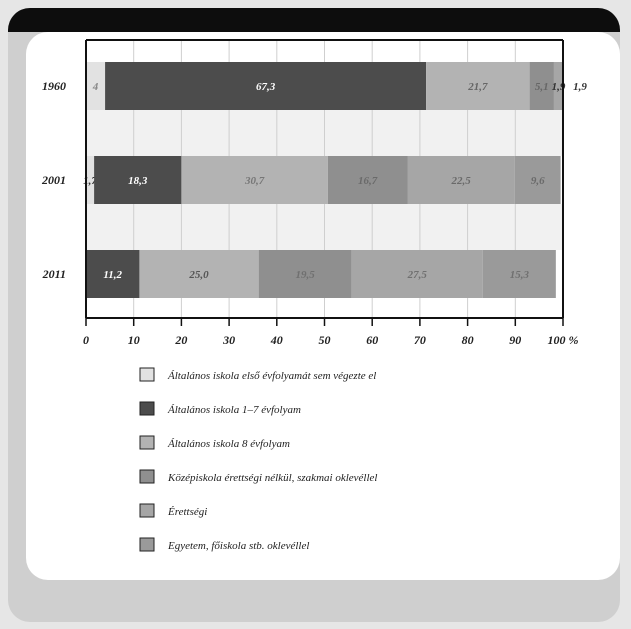 Image resolution: width=631 pixels, height=629 pixels. Describe the element at coordinates (54, 86) in the screenshot. I see `category-label-1960: 1960` at that location.